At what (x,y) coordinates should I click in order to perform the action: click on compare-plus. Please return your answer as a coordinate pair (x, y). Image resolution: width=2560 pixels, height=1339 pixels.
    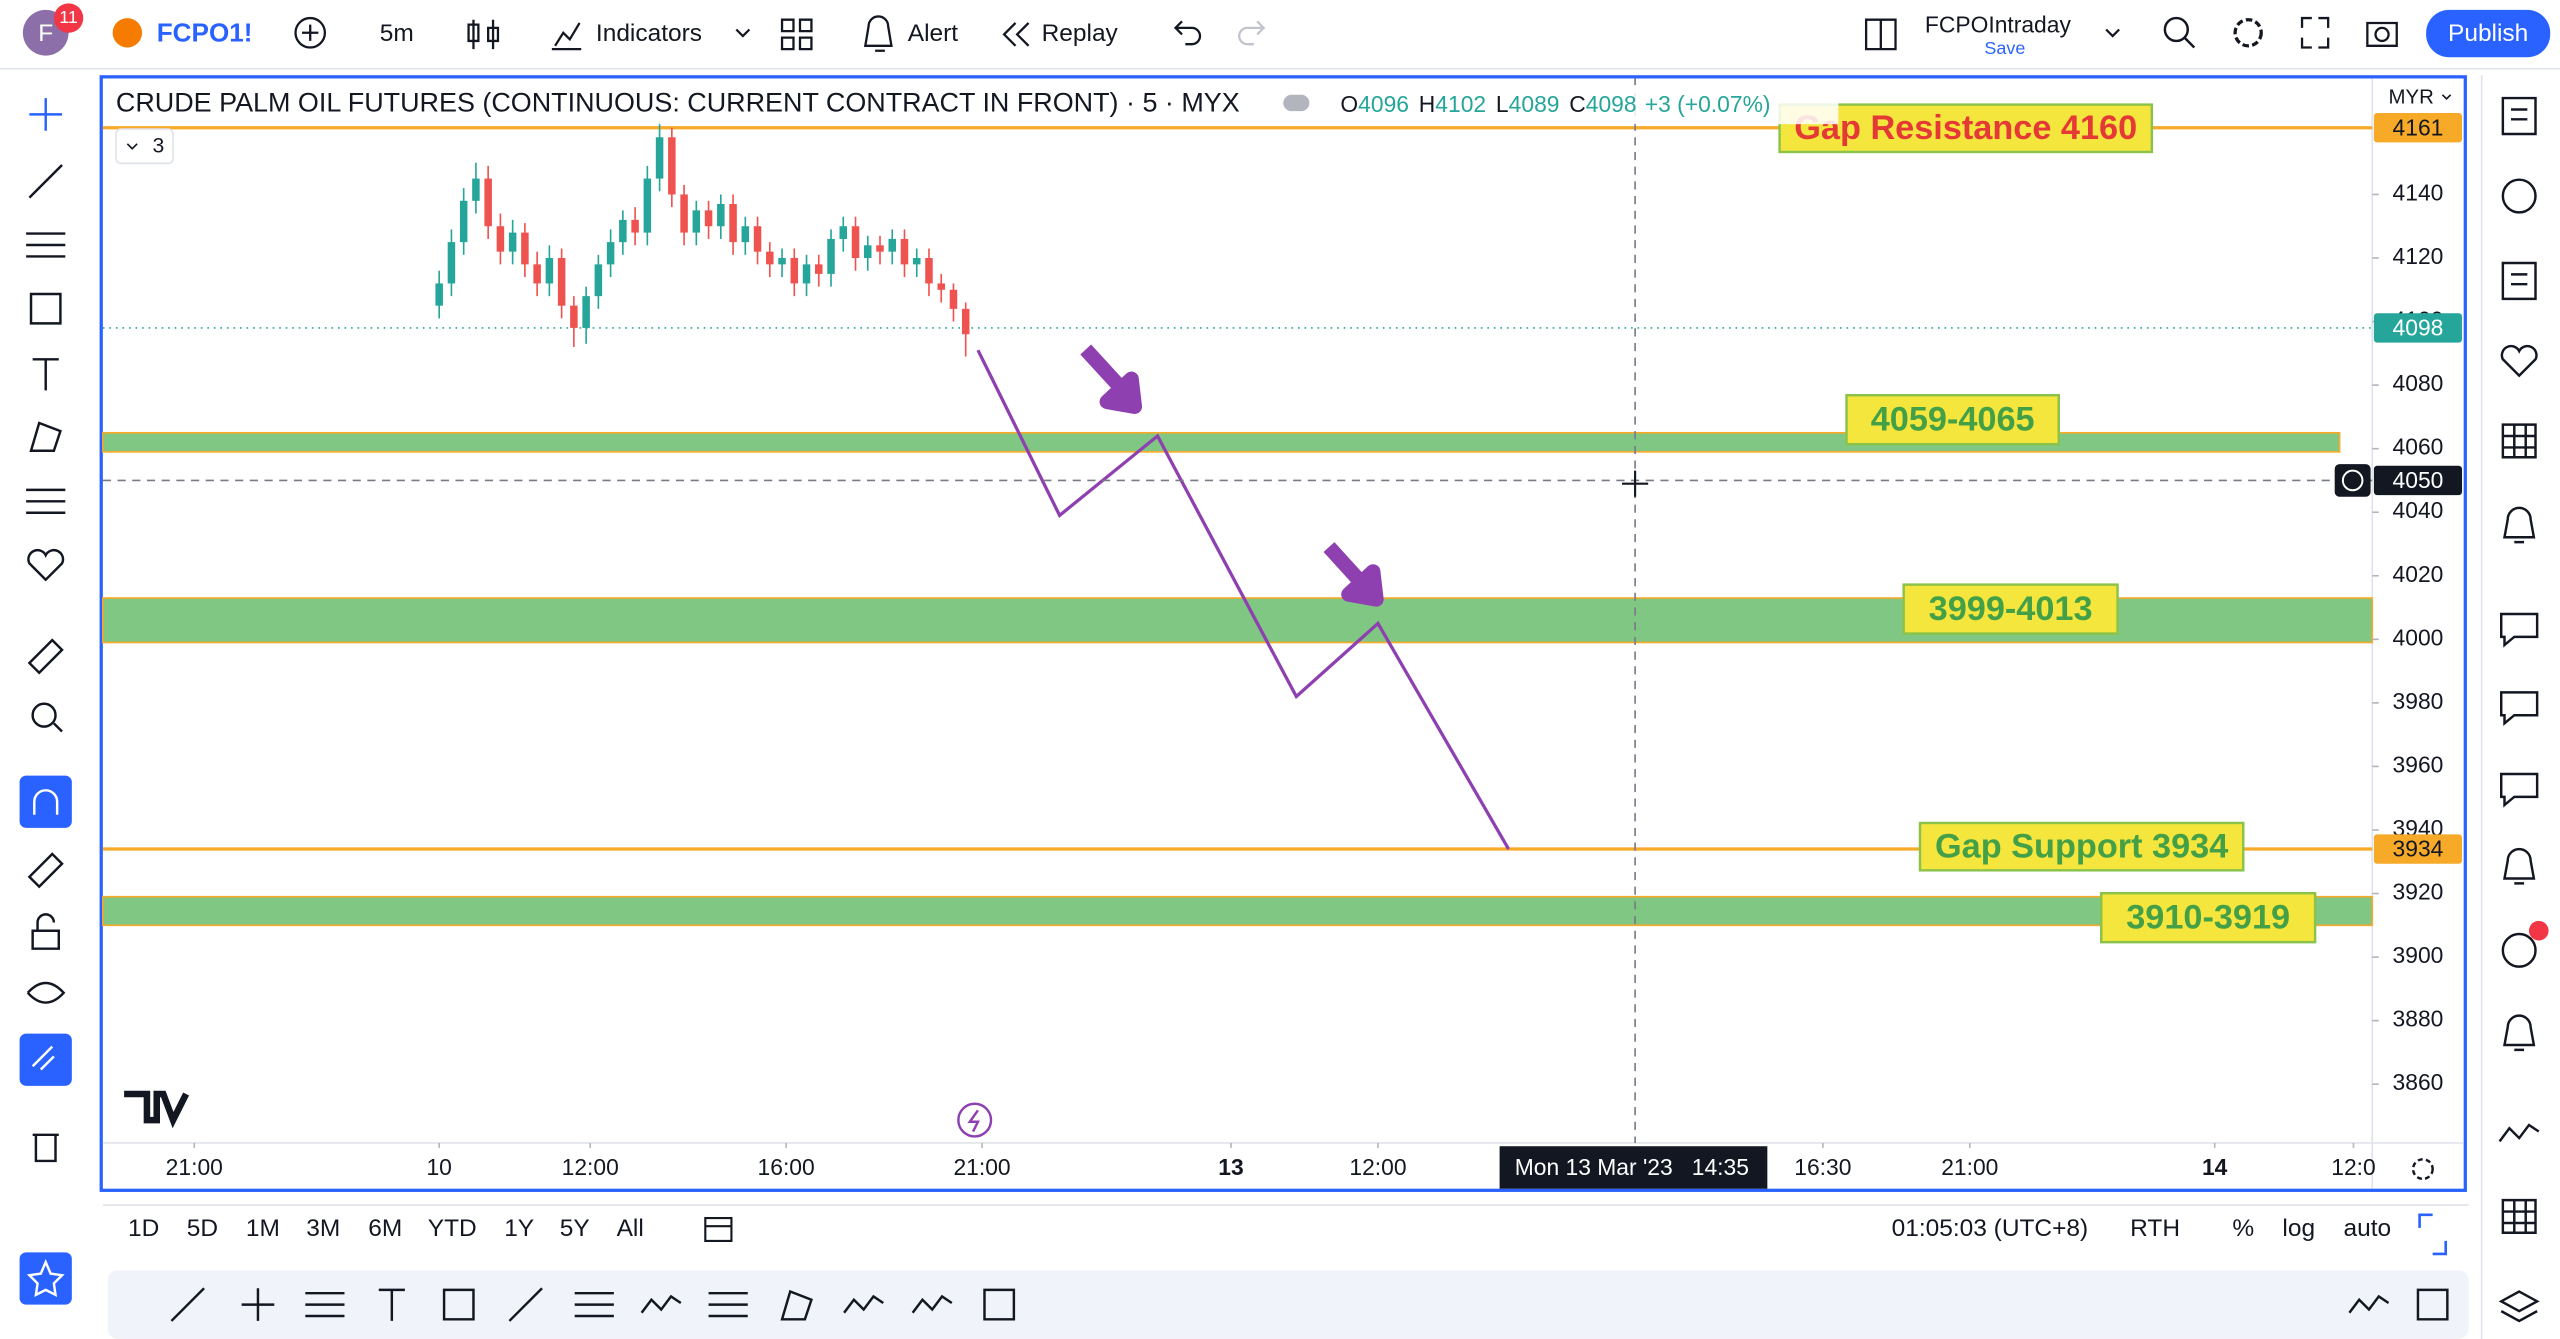
    Looking at the image, I should click on (310, 32).